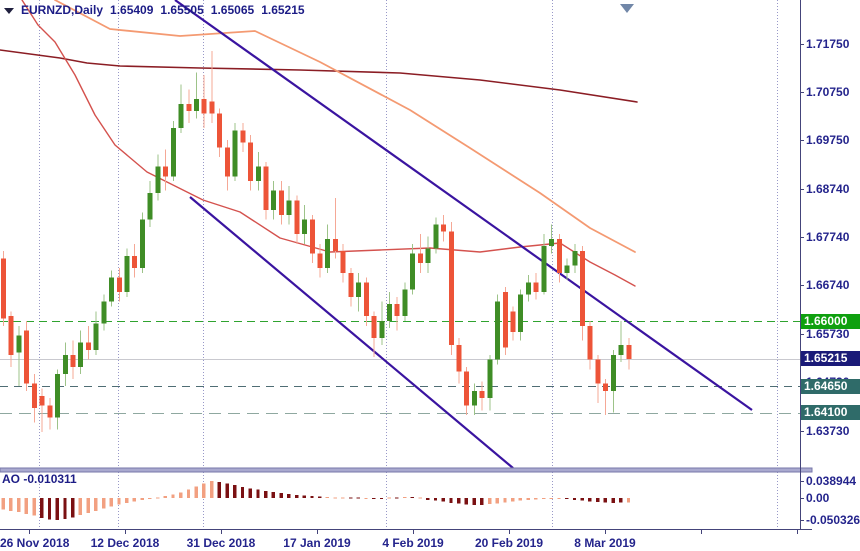  What do you see at coordinates (831, 480) in the screenshot?
I see `ao-axis-label: 0.038944` at bounding box center [831, 480].